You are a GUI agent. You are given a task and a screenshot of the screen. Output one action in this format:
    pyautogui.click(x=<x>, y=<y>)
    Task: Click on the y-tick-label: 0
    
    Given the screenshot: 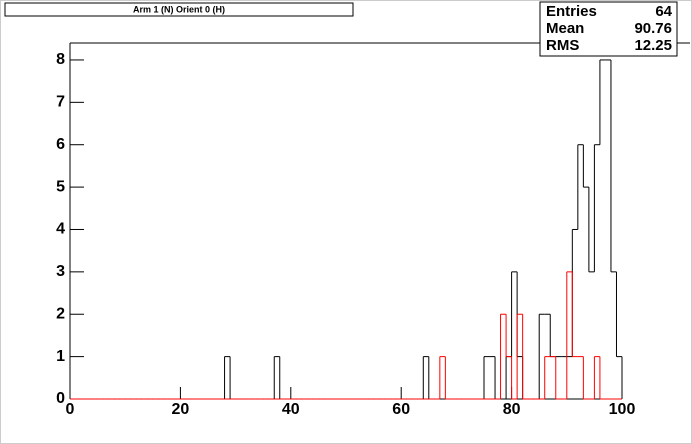 What is the action you would take?
    pyautogui.click(x=60, y=398)
    